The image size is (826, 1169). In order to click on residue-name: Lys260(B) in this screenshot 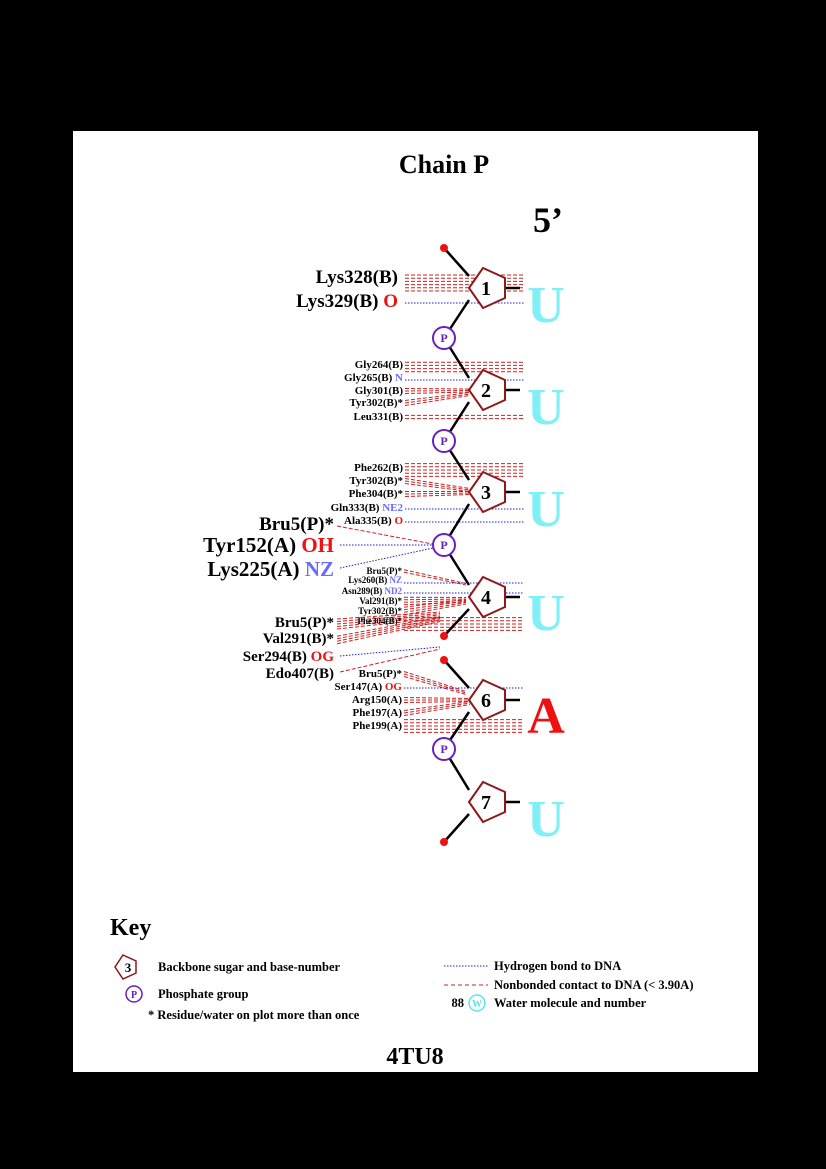, I will do `click(367, 580)`.